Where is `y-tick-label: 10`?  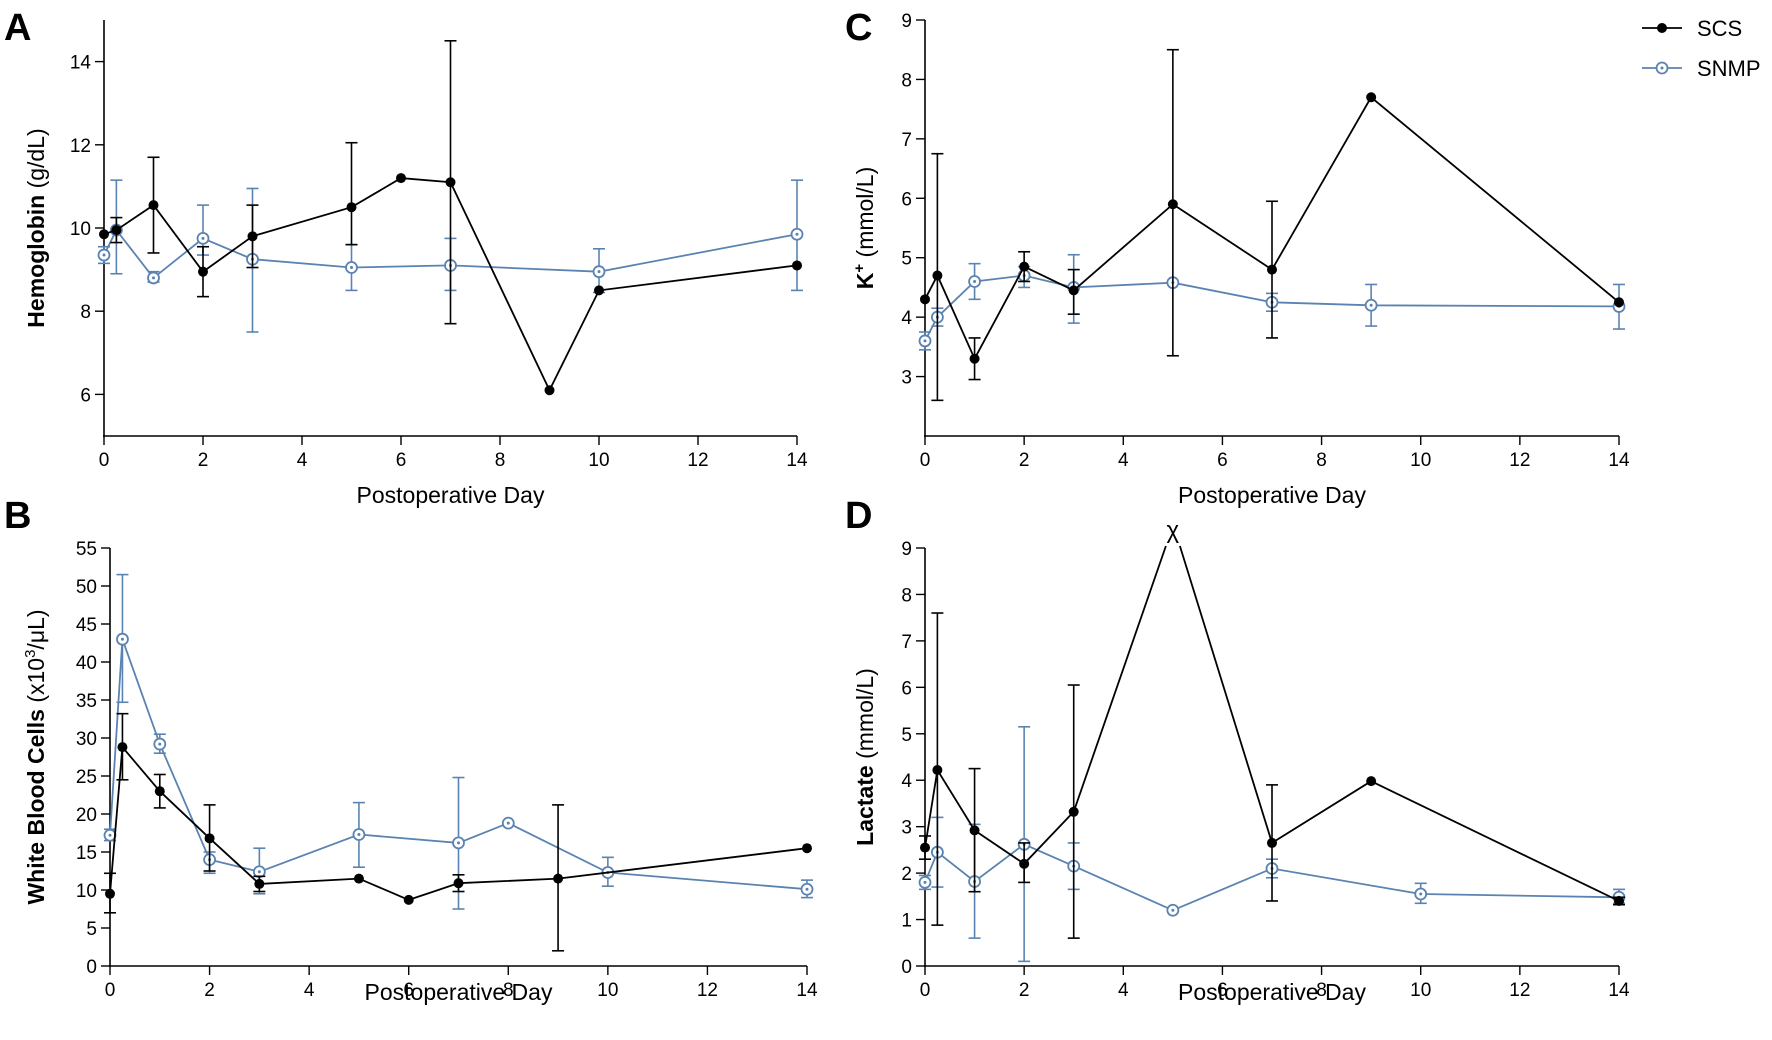 y-tick-label: 10 is located at coordinates (80, 229).